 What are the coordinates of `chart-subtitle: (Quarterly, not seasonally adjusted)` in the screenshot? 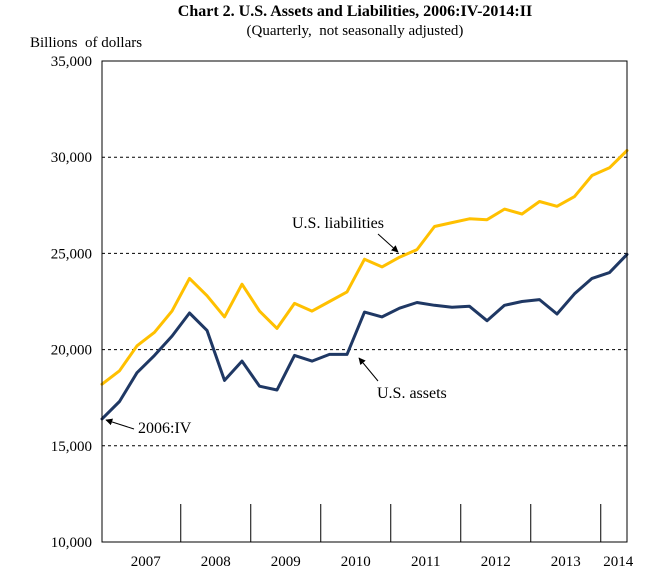 It's located at (355, 31).